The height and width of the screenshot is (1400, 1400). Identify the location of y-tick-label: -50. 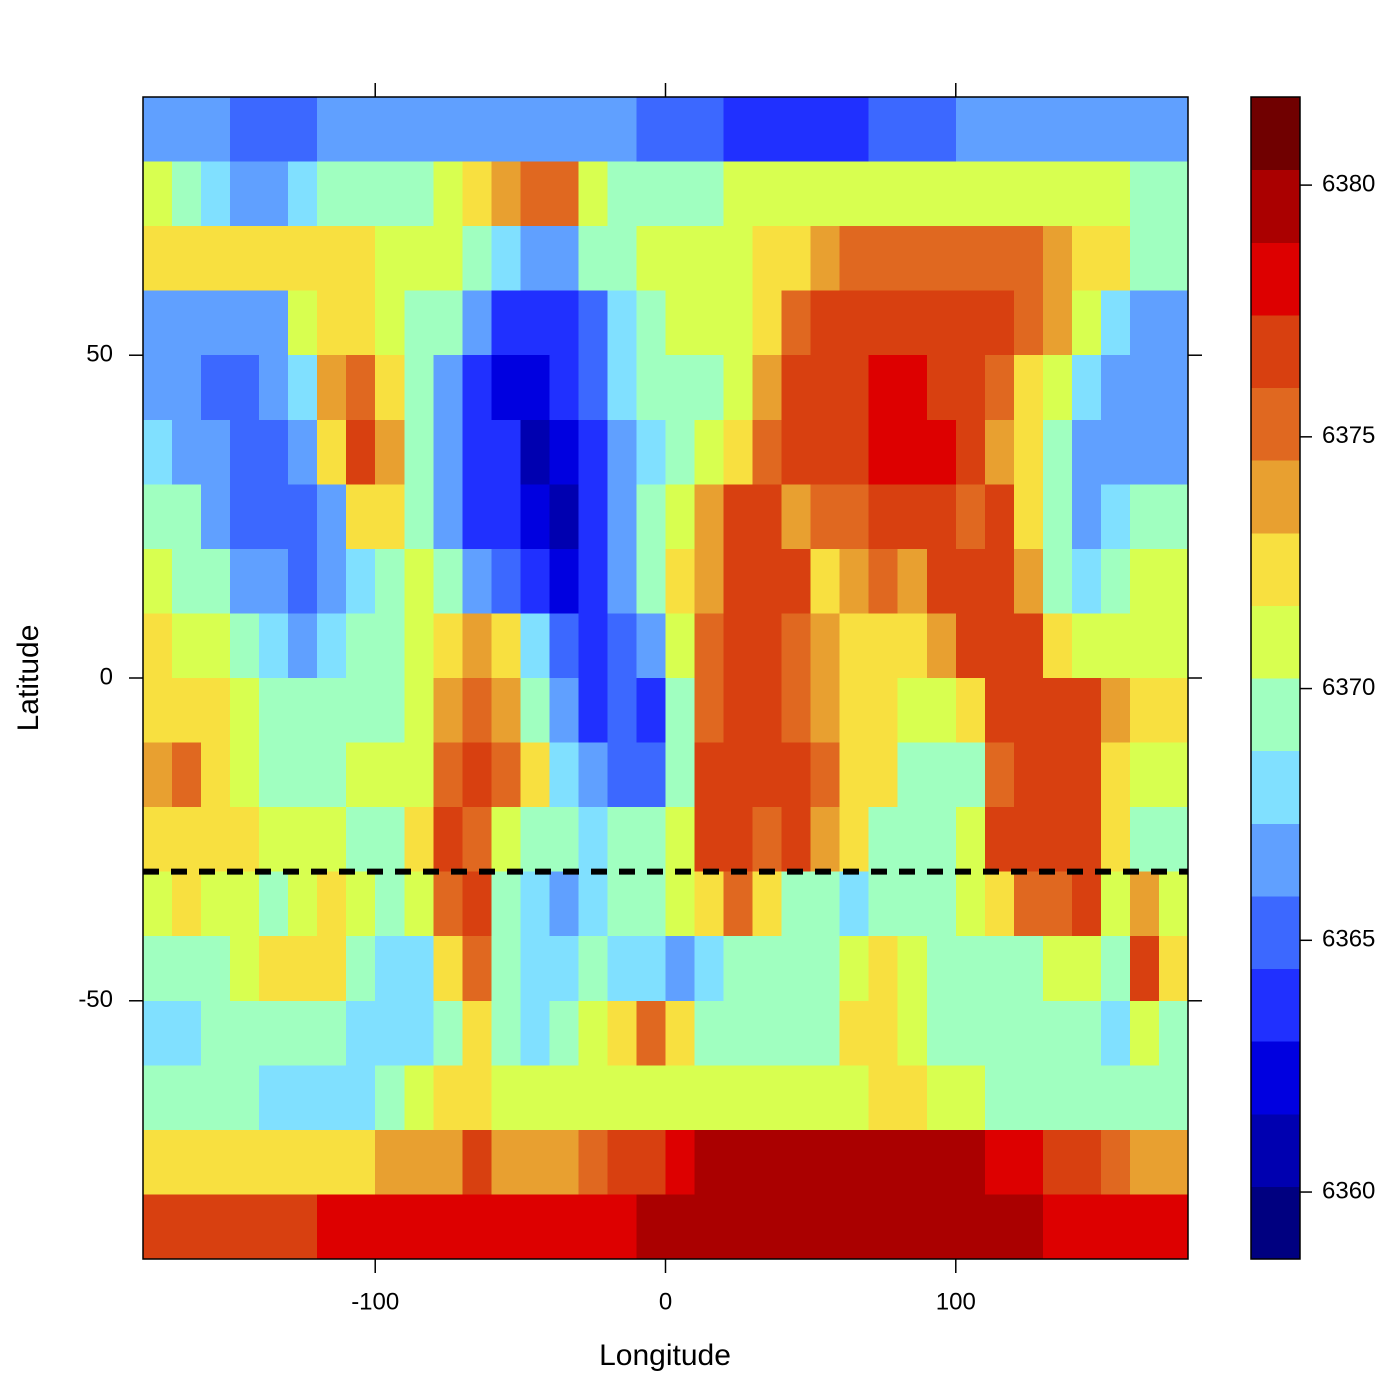
(95, 999).